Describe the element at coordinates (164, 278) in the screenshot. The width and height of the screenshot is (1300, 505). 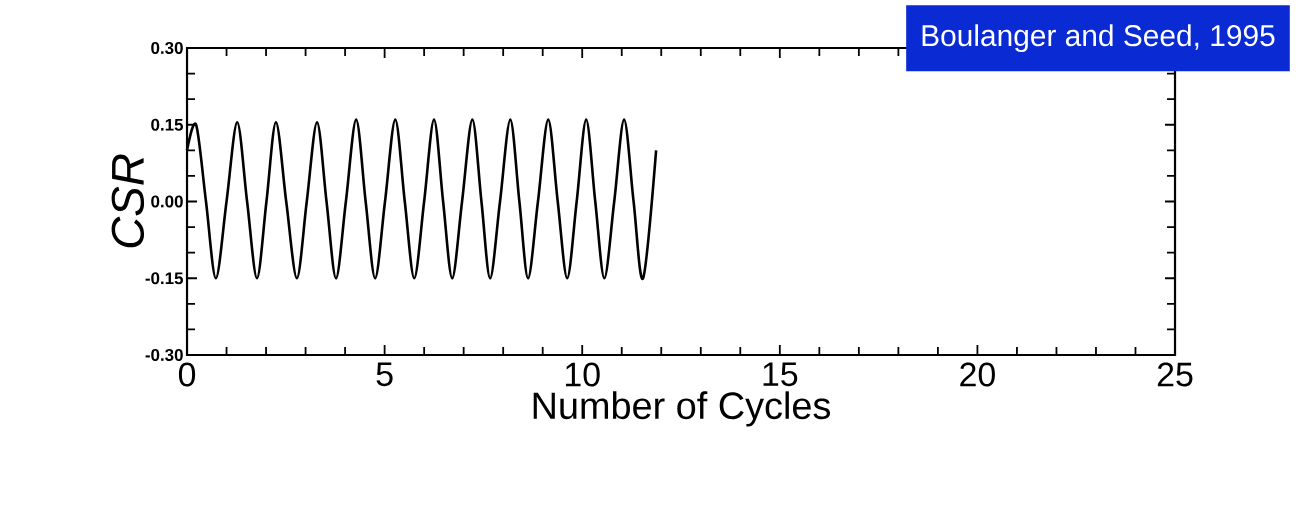
I see `y-tick-label: -0.15` at that location.